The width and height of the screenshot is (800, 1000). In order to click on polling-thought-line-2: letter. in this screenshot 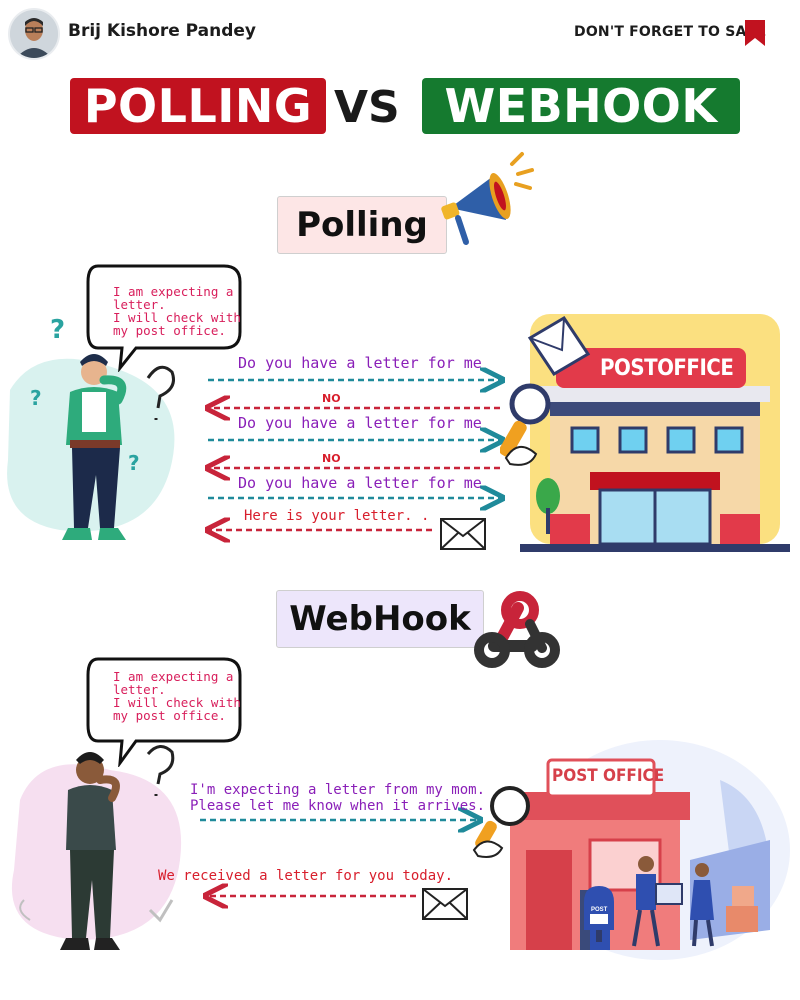, I will do `click(139, 304)`.